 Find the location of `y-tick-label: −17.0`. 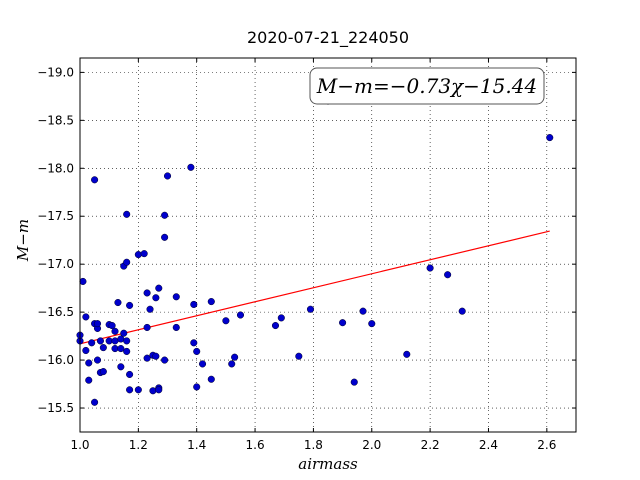

y-tick-label: −17.0 is located at coordinates (55, 264).